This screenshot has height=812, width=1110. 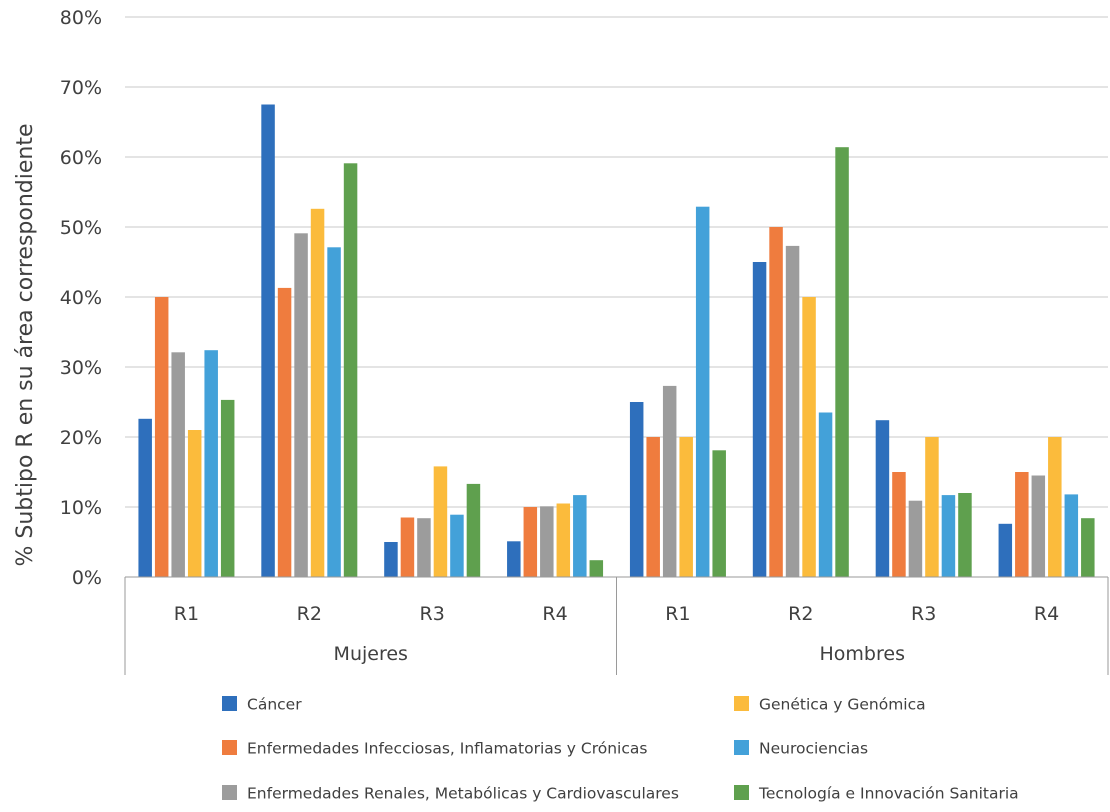 What do you see at coordinates (813, 749) in the screenshot?
I see `legend-label: Neurociencias` at bounding box center [813, 749].